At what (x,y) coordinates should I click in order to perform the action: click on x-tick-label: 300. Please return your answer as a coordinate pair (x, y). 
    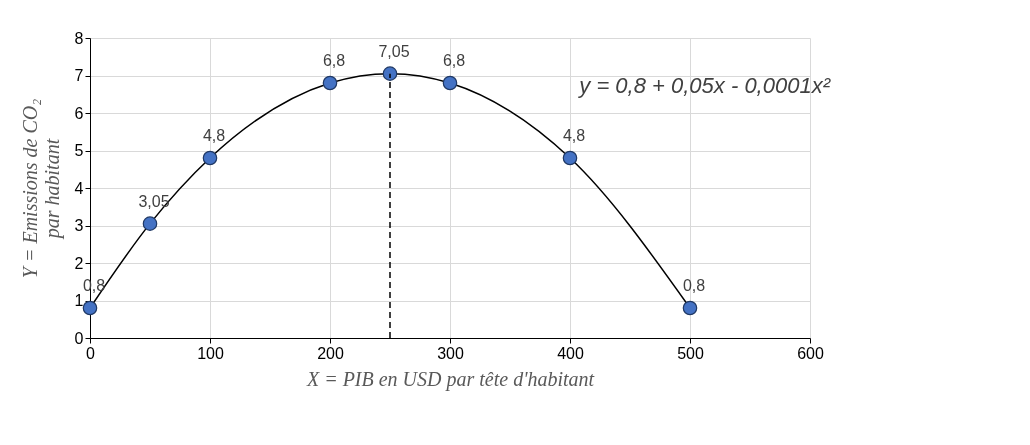
    Looking at the image, I should click on (450, 353).